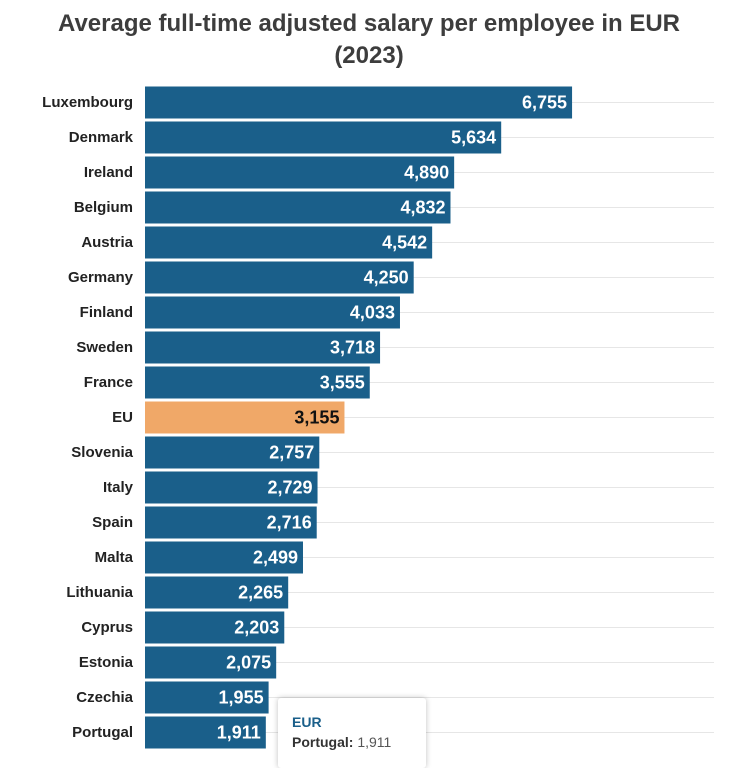 The height and width of the screenshot is (768, 738). I want to click on category-label: Ireland, so click(108, 172).